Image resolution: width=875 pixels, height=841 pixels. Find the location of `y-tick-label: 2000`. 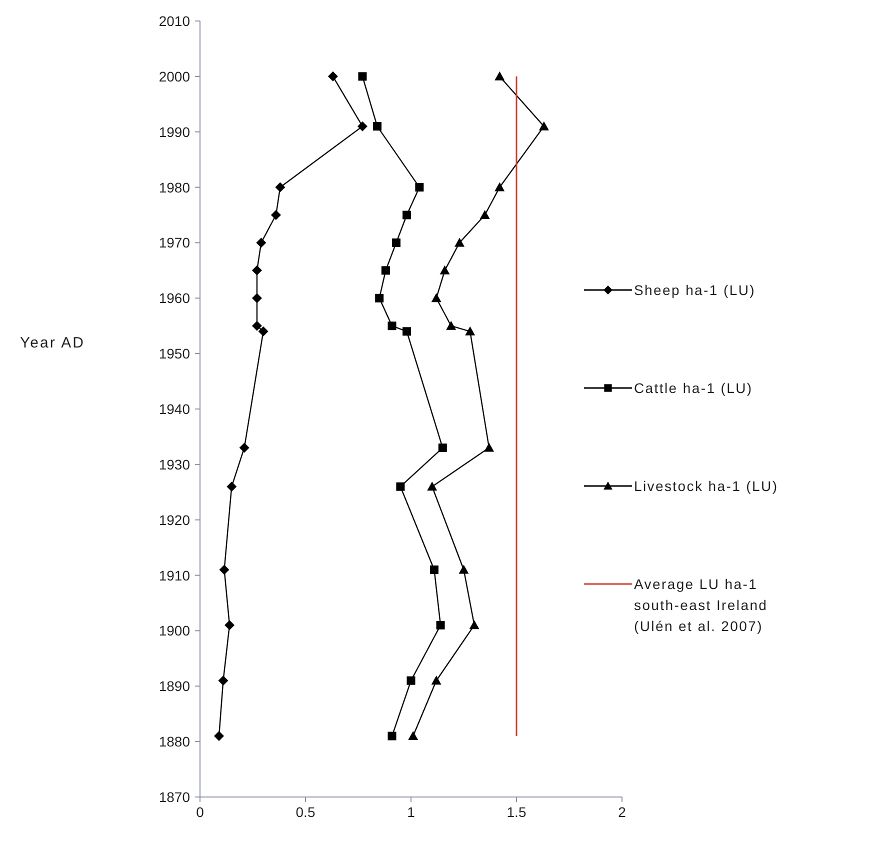

y-tick-label: 2000 is located at coordinates (174, 76).